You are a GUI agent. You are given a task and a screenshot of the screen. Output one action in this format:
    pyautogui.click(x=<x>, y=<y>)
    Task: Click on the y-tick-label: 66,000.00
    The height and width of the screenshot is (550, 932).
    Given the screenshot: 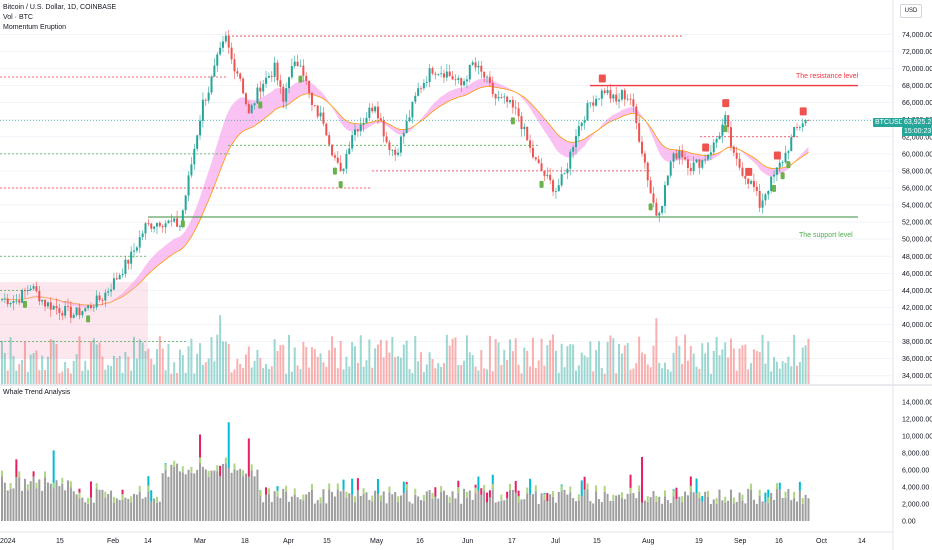 What is the action you would take?
    pyautogui.click(x=917, y=103)
    